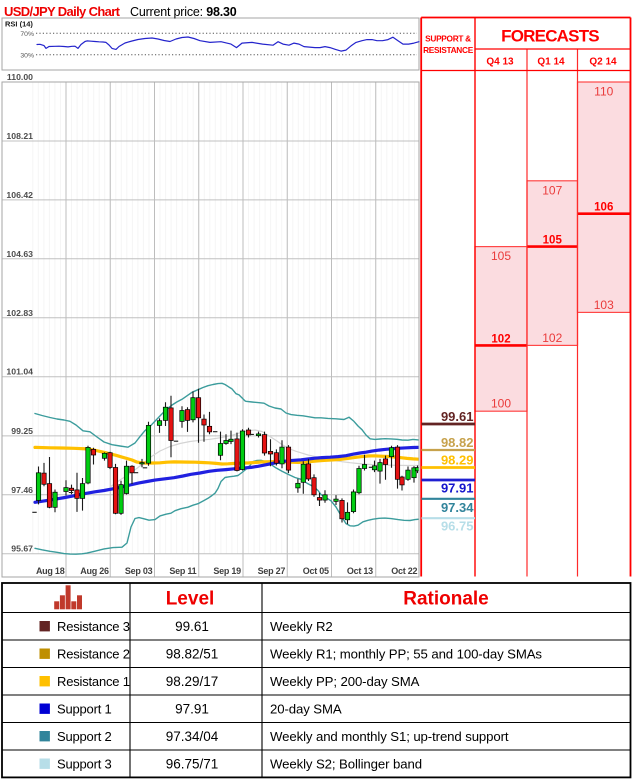  What do you see at coordinates (20, 77) in the screenshot?
I see `svg-text: 110.00` at bounding box center [20, 77].